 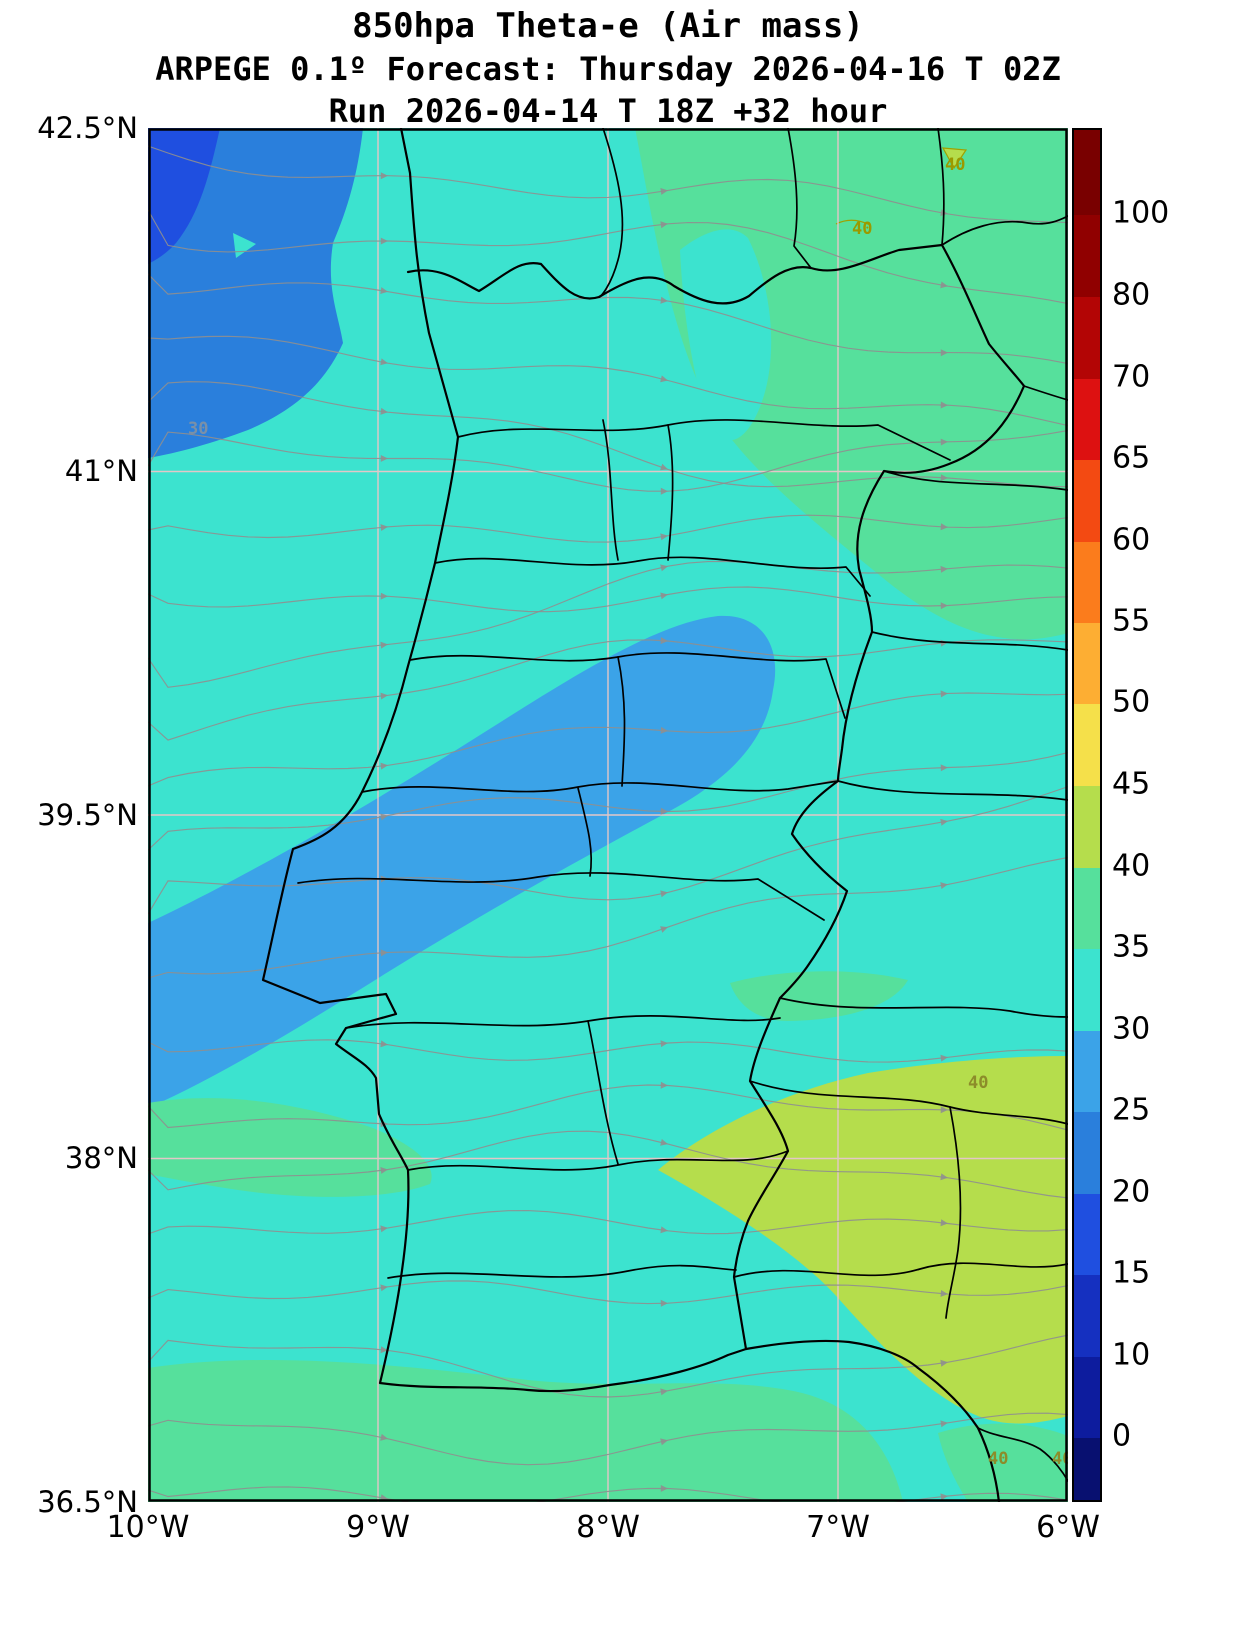 I want to click on fill-yellowgreen-speck-north, so click(x=954, y=158).